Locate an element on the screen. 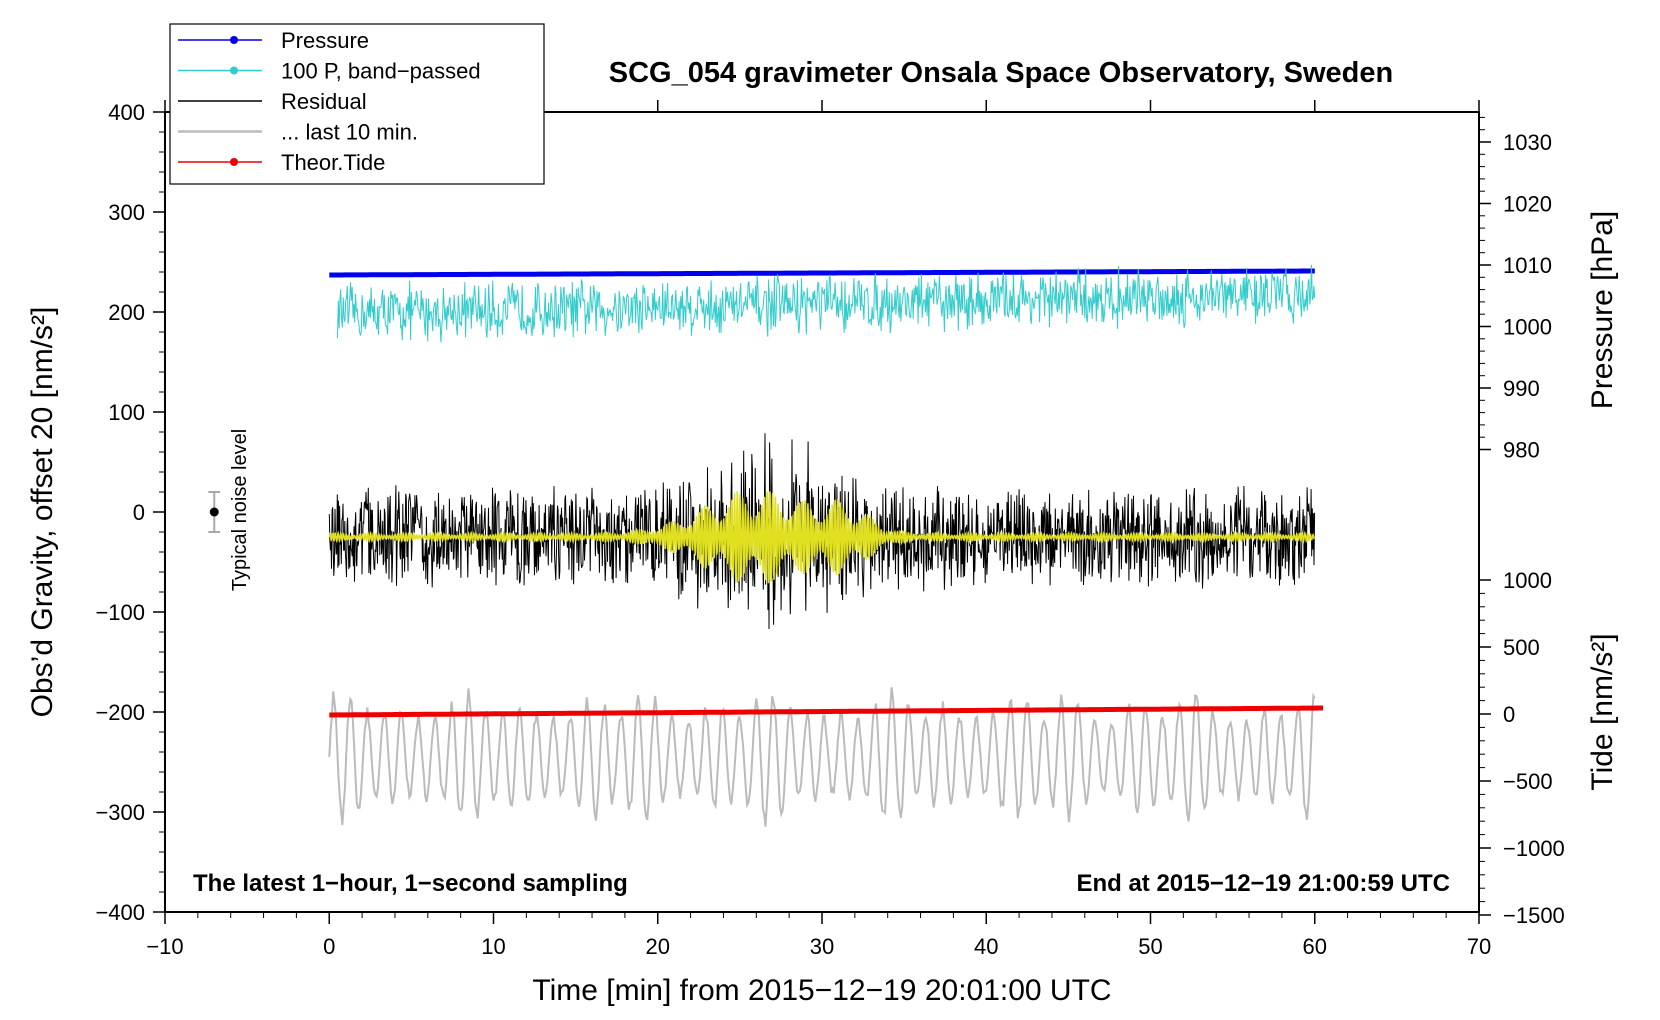  legend-item: Theor.Tide is located at coordinates (281, 162).